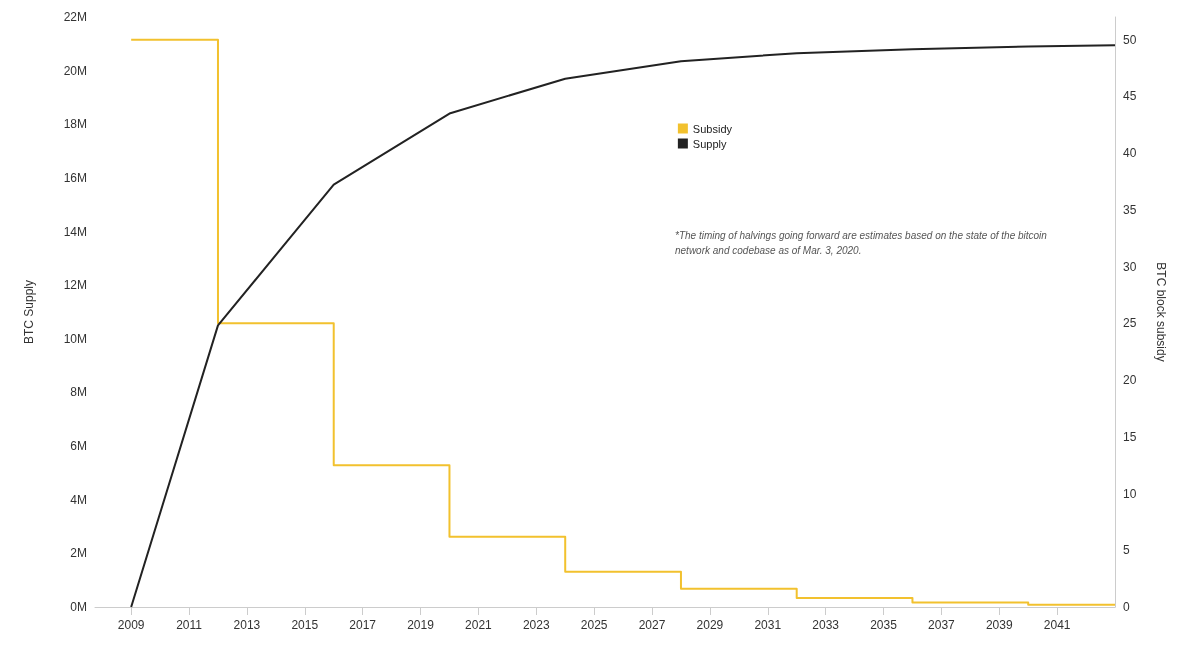 The width and height of the screenshot is (1177, 657). Describe the element at coordinates (710, 625) in the screenshot. I see `x-tick-label: 2029` at that location.